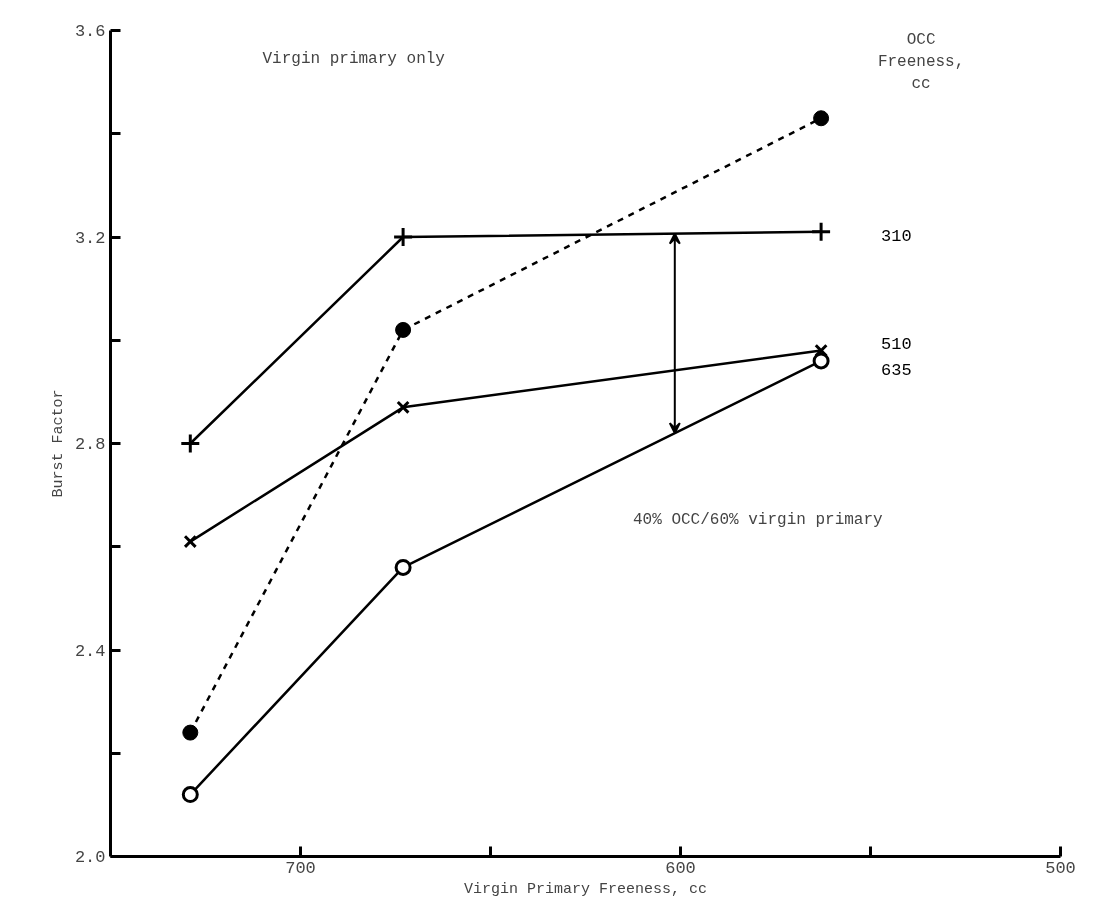 The image size is (1118, 913). Describe the element at coordinates (758, 520) in the screenshot. I see `annotation: 40% OCC/60% virgin primary` at that location.